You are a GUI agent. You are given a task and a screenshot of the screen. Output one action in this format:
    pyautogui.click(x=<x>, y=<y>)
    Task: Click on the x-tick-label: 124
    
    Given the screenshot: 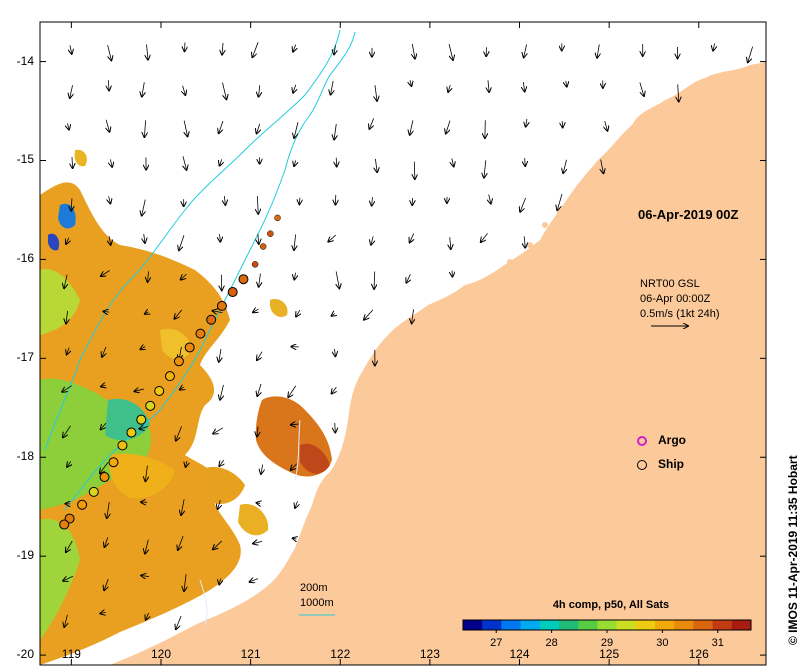 What is the action you would take?
    pyautogui.click(x=519, y=654)
    